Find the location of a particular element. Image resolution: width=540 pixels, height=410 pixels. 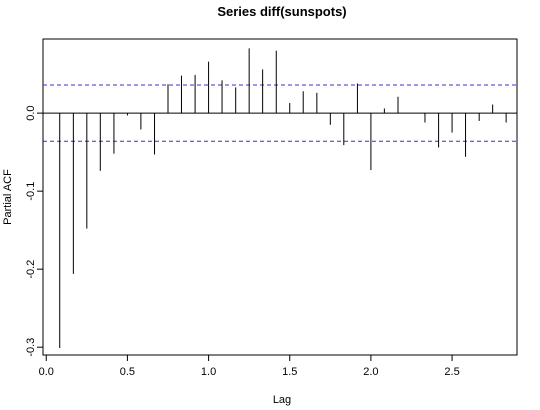

y-axis-label: Partial ACF is located at coordinates (8, 197).